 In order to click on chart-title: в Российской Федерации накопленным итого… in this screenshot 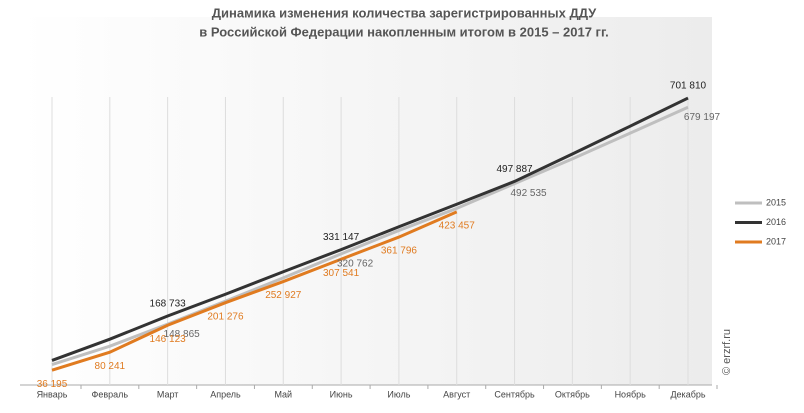, I will do `click(403, 31)`.